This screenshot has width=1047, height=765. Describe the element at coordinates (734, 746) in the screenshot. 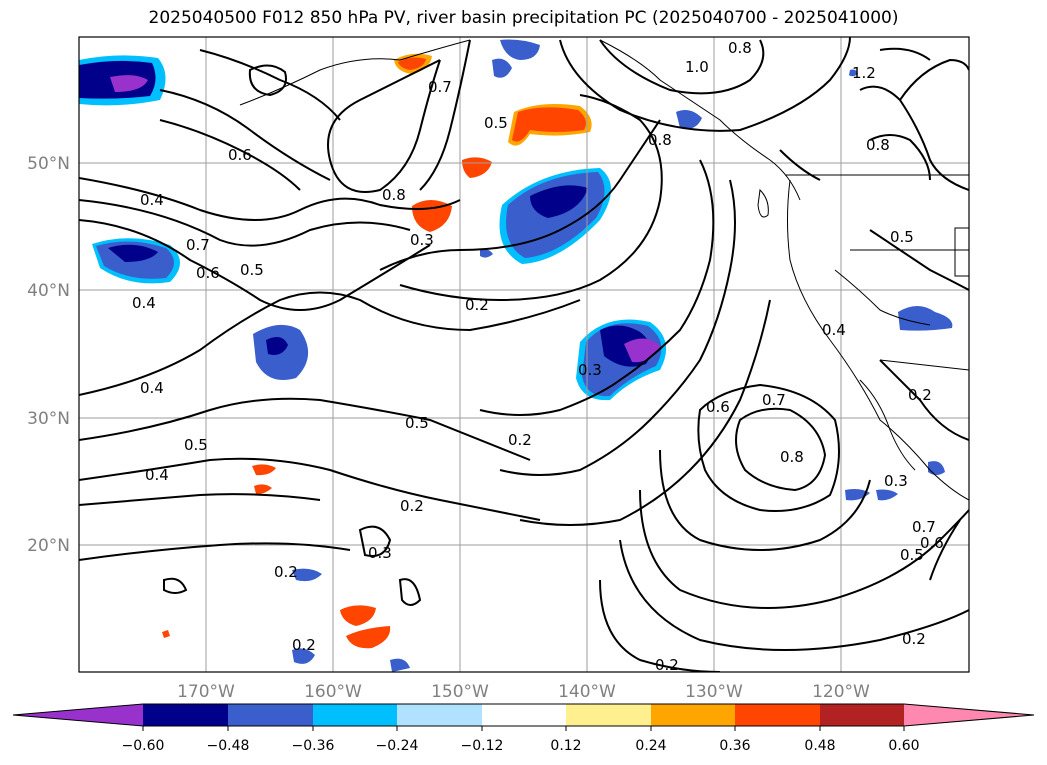

I see `colorbar-tick-label: 0.36` at that location.